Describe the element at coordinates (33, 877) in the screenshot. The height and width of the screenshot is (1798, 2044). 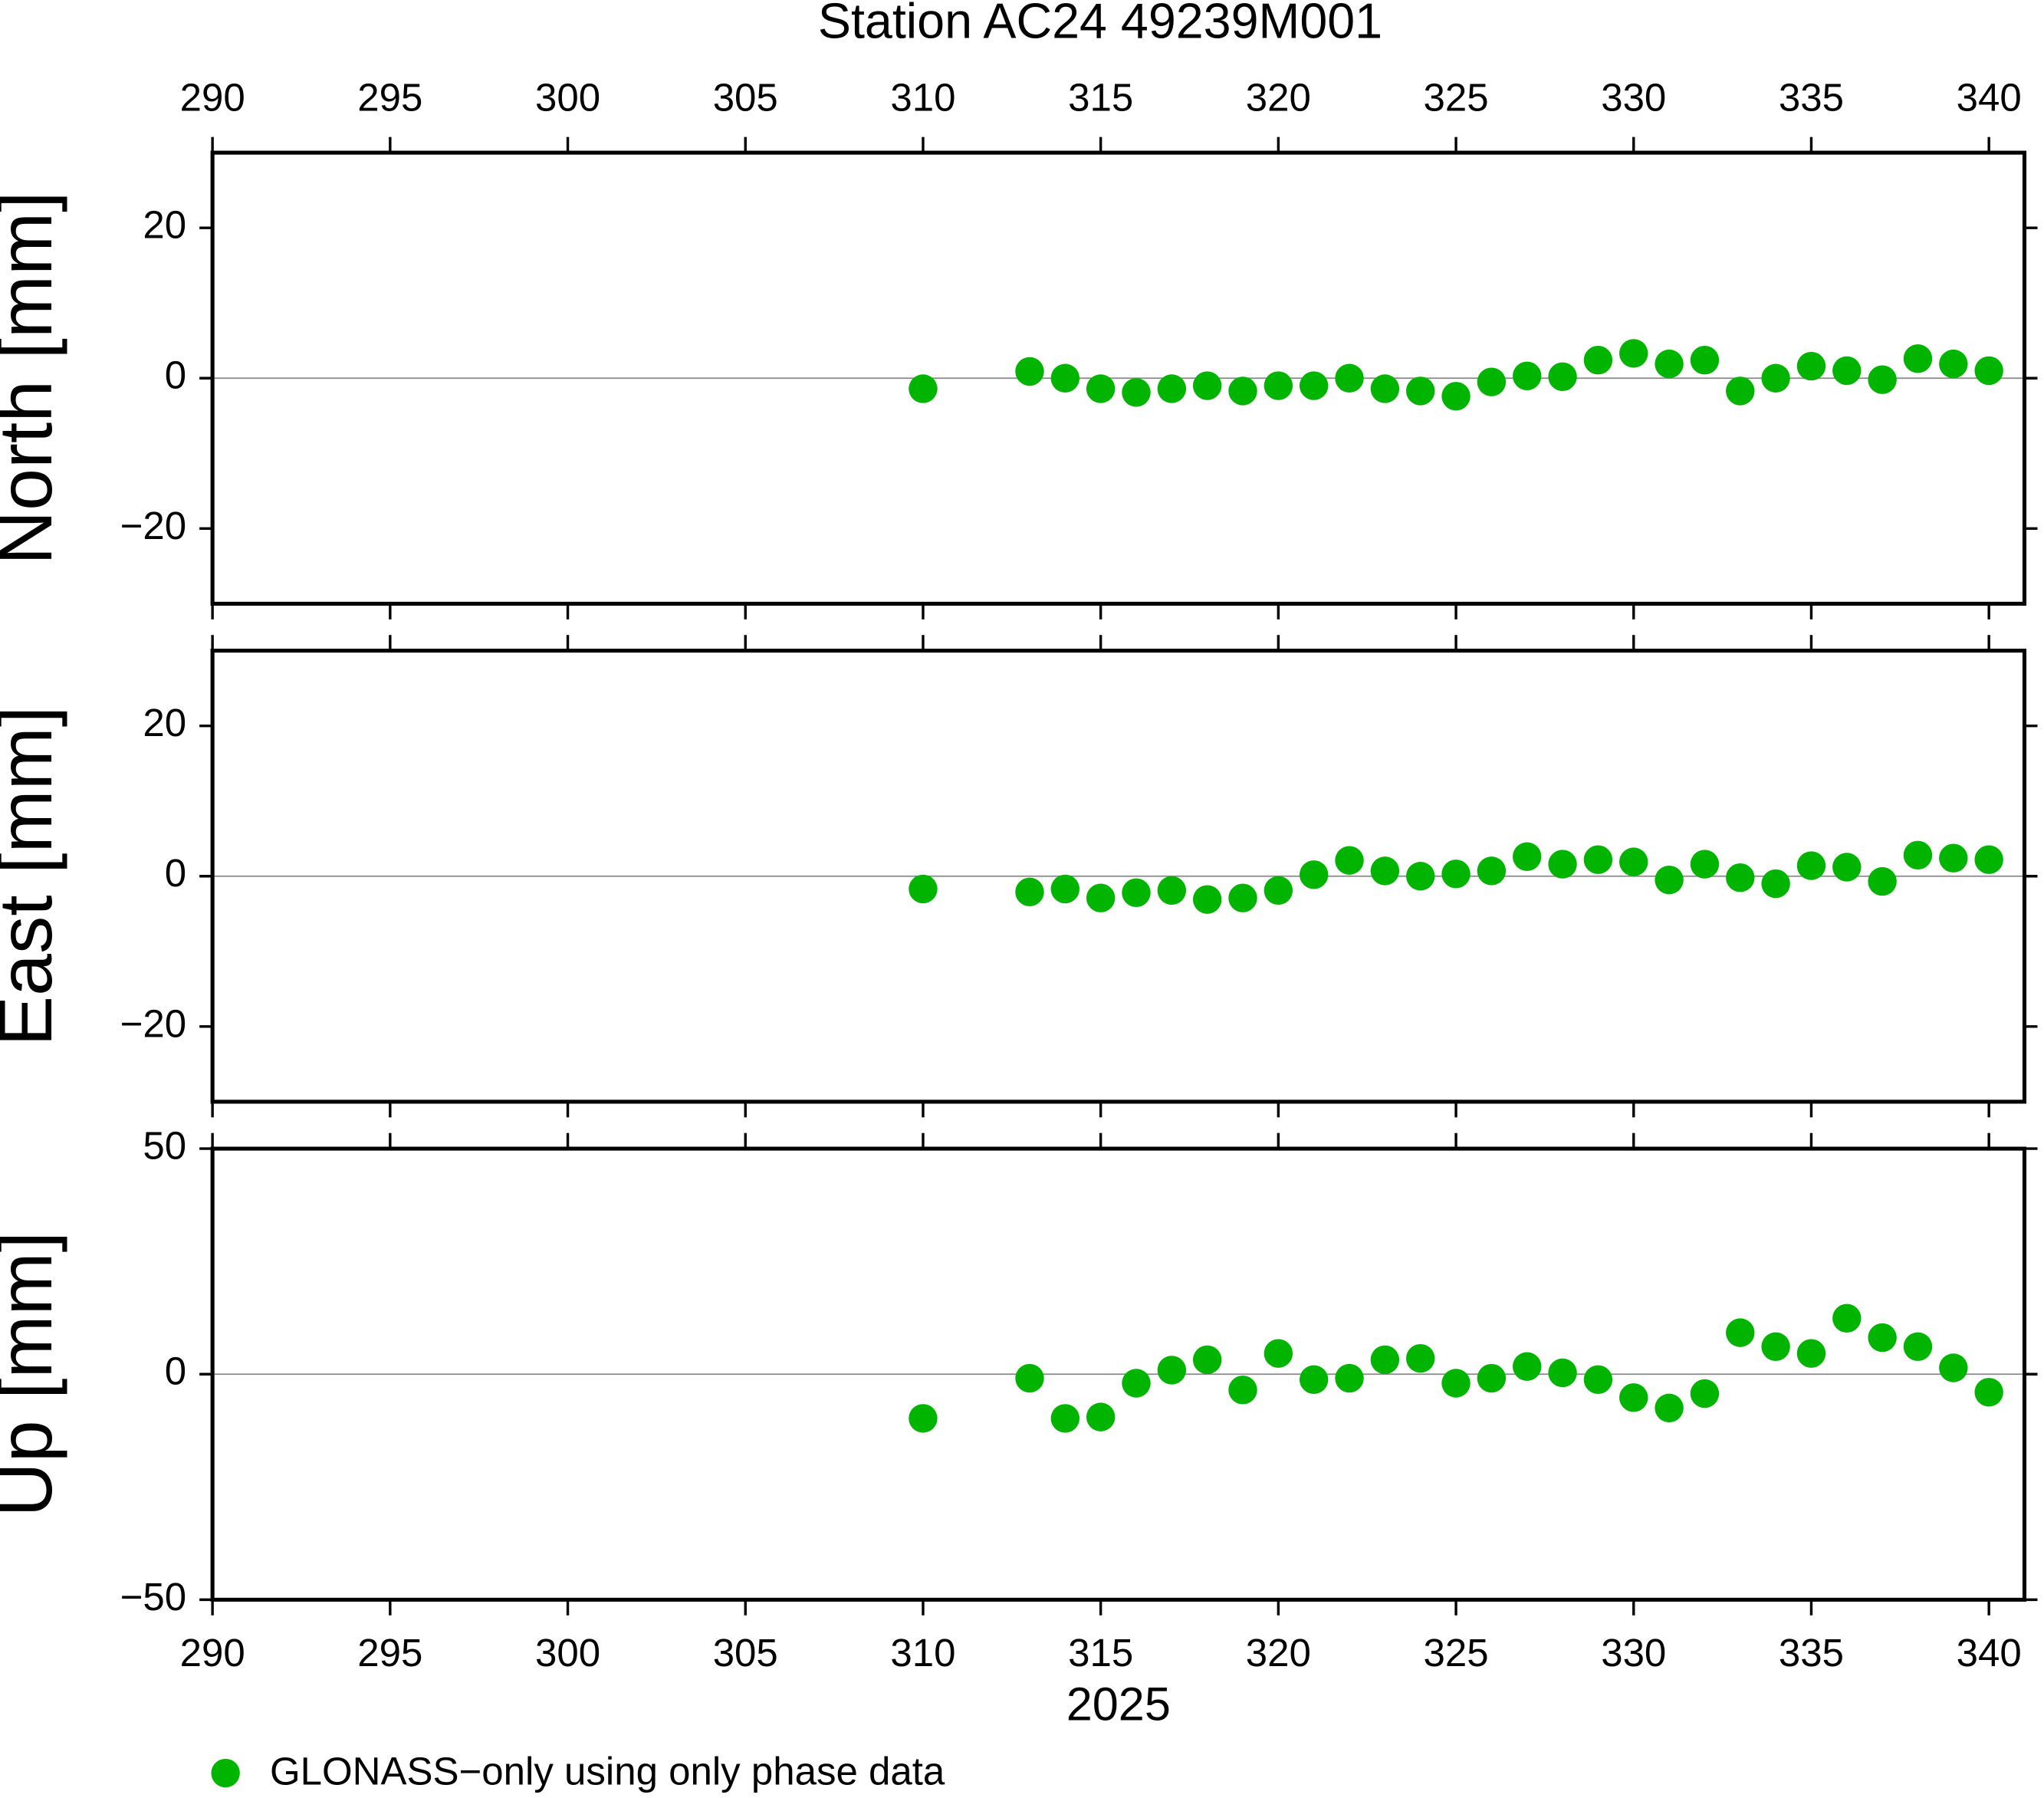
I see `y-axis-label: East [mm]` at that location.